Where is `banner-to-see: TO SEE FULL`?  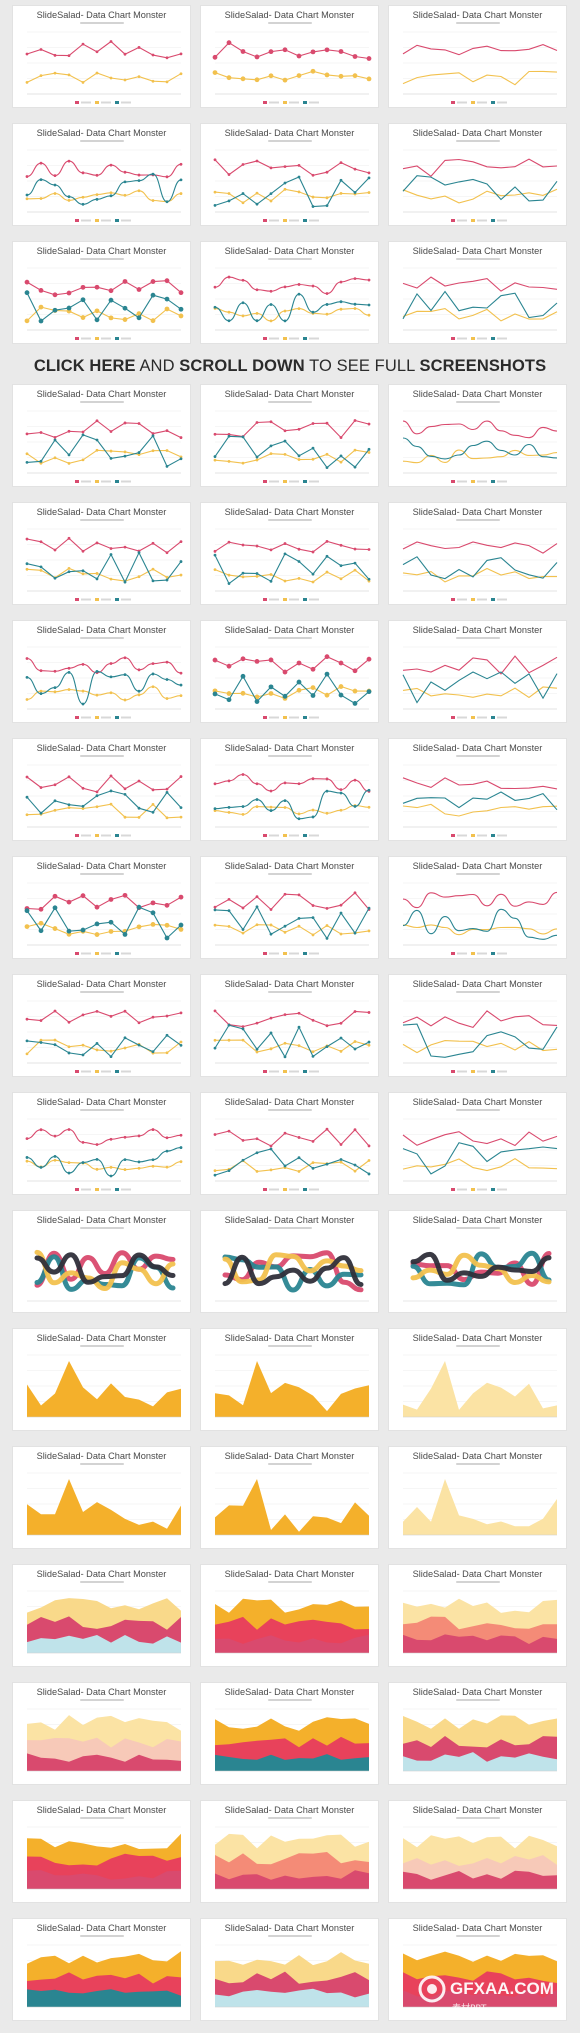 banner-to-see: TO SEE FULL is located at coordinates (362, 366).